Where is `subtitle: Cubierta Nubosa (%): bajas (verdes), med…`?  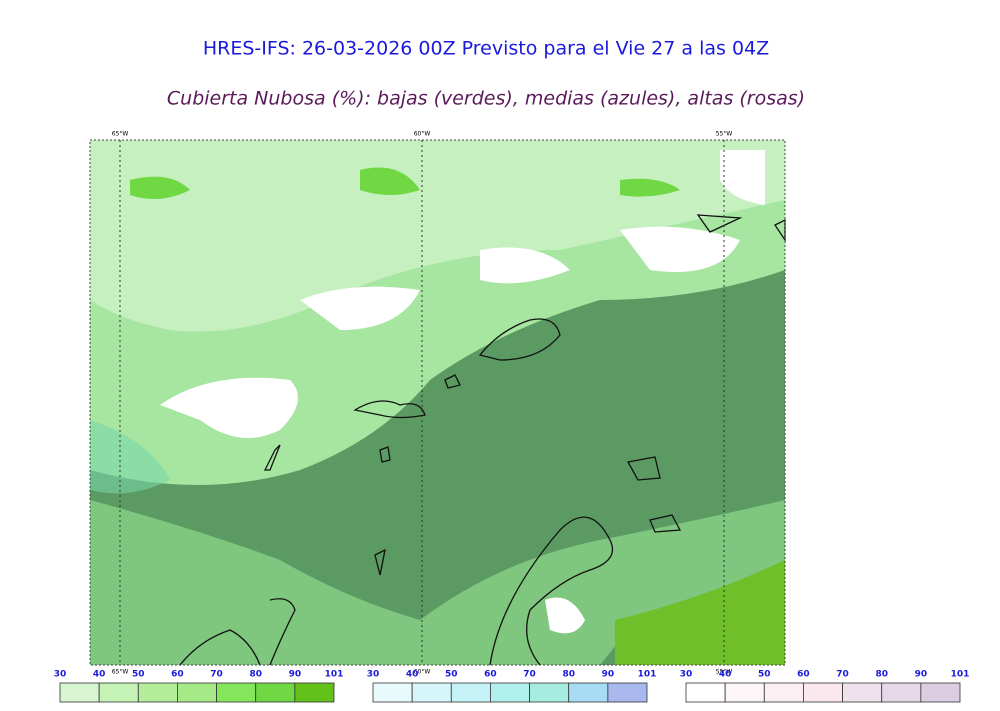 subtitle: Cubierta Nubosa (%): bajas (verdes), med… is located at coordinates (486, 99).